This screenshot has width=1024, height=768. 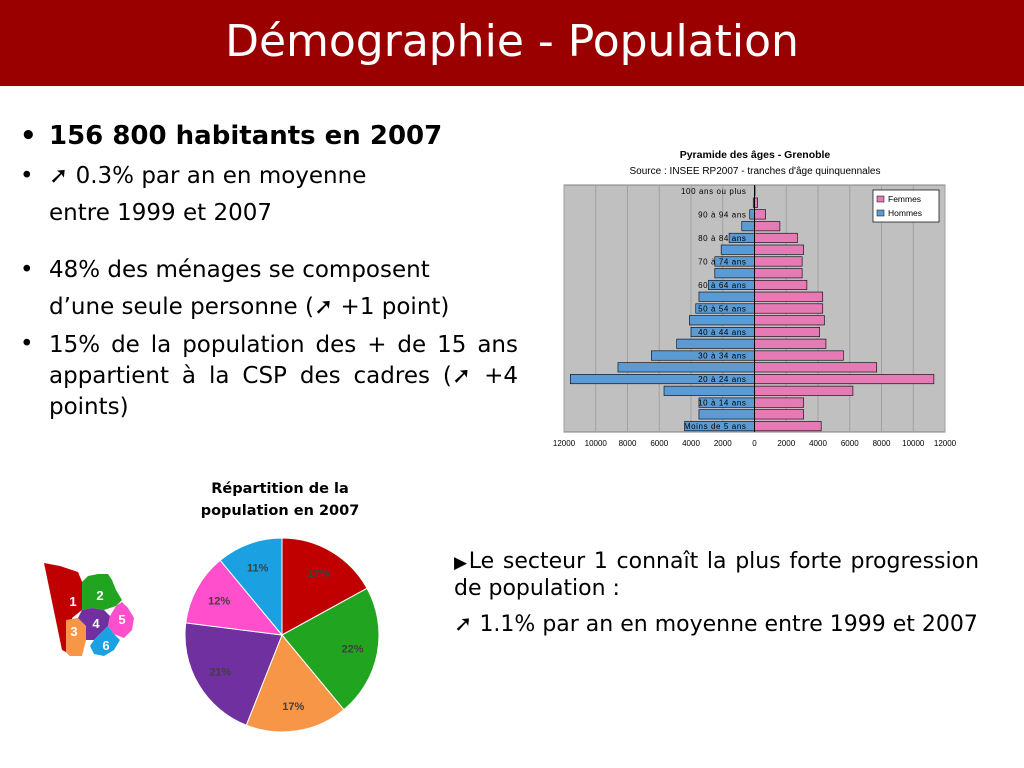 What do you see at coordinates (219, 601) in the screenshot?
I see `pie-slice-label: 12%` at bounding box center [219, 601].